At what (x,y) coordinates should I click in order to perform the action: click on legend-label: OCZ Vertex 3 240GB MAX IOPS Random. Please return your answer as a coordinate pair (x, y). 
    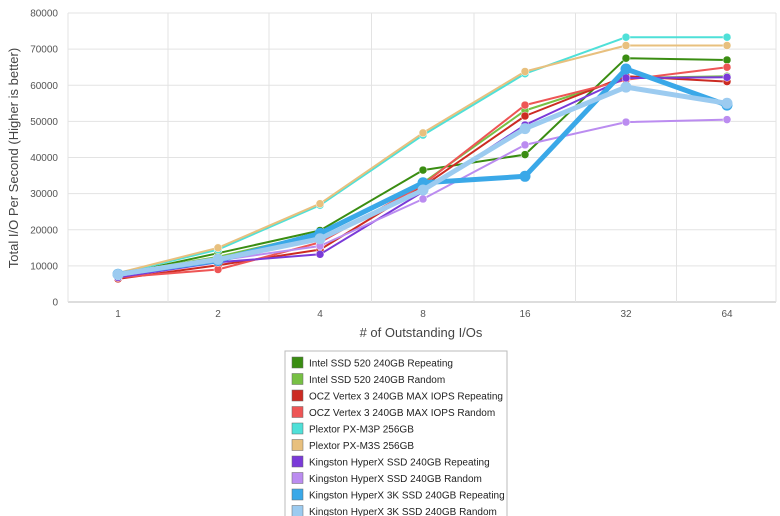
    Looking at the image, I should click on (402, 413).